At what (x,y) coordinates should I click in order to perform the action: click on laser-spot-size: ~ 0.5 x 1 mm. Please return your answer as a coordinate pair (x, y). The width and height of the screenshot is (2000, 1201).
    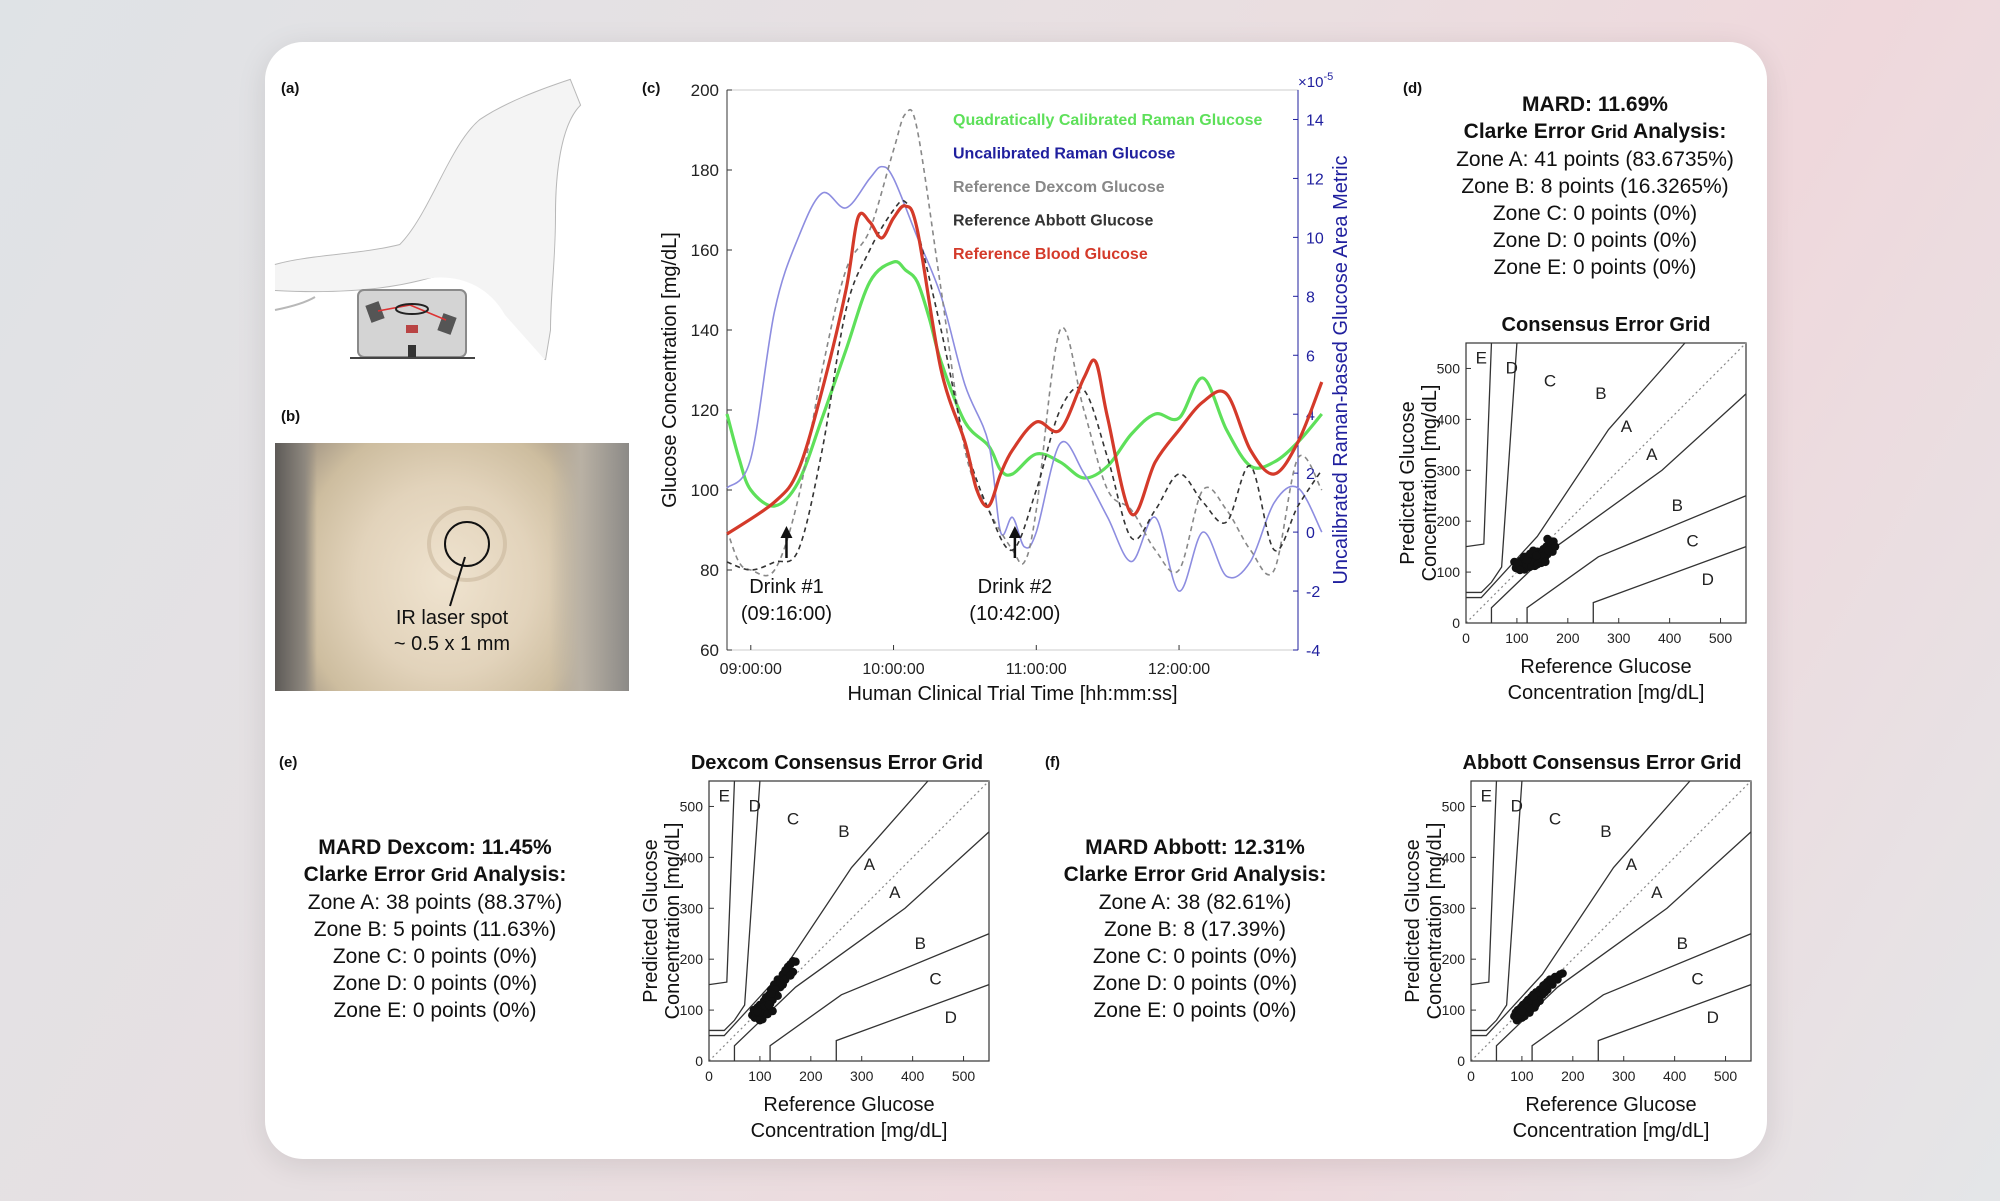
    Looking at the image, I should click on (452, 644).